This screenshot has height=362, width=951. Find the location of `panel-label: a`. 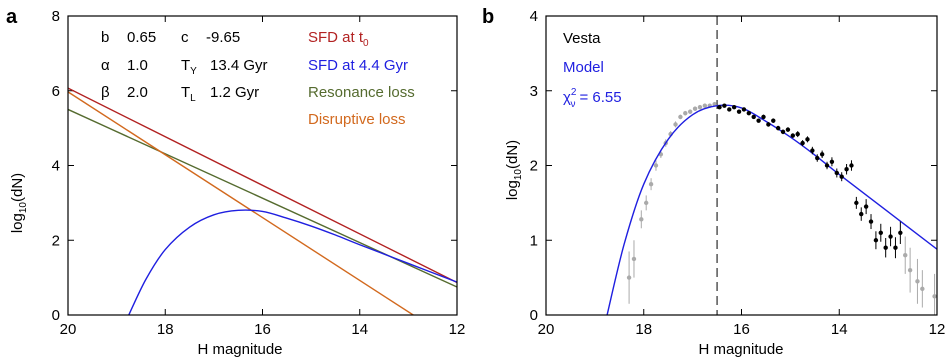

panel-label: a is located at coordinates (12, 17).